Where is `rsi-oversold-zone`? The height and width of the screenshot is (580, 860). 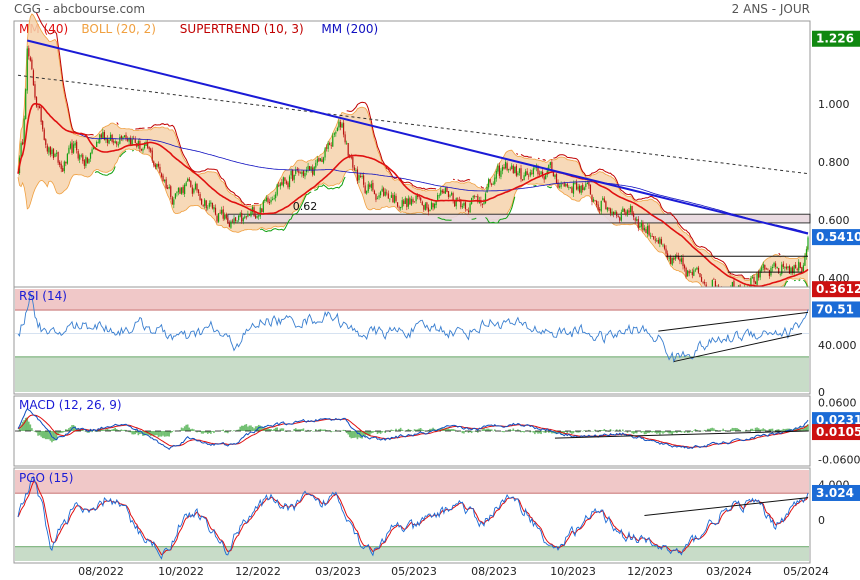
rsi-oversold-zone is located at coordinates (412, 374).